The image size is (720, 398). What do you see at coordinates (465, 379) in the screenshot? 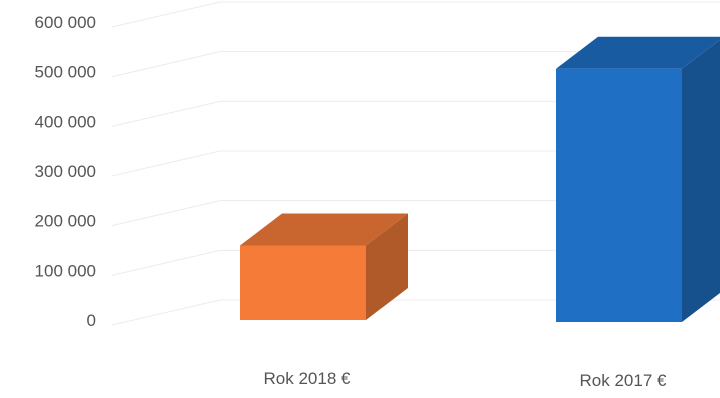
I see `x-axis-labels: Rok 2018 € Rok 2017 €` at bounding box center [465, 379].